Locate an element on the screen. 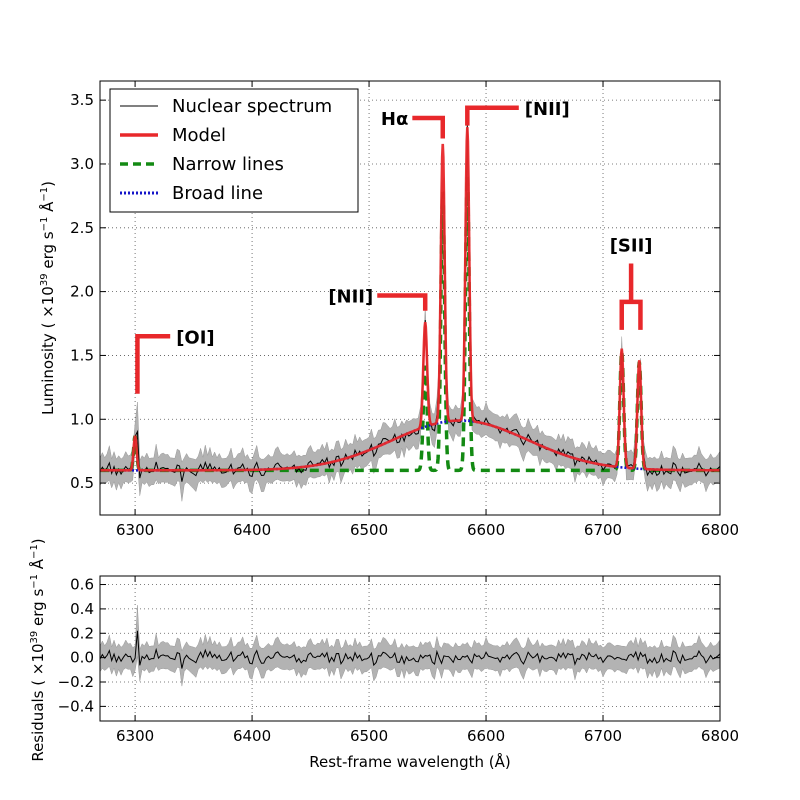 The image size is (800, 800). spectrum-y-tick-label: 2.0 is located at coordinates (82, 292).